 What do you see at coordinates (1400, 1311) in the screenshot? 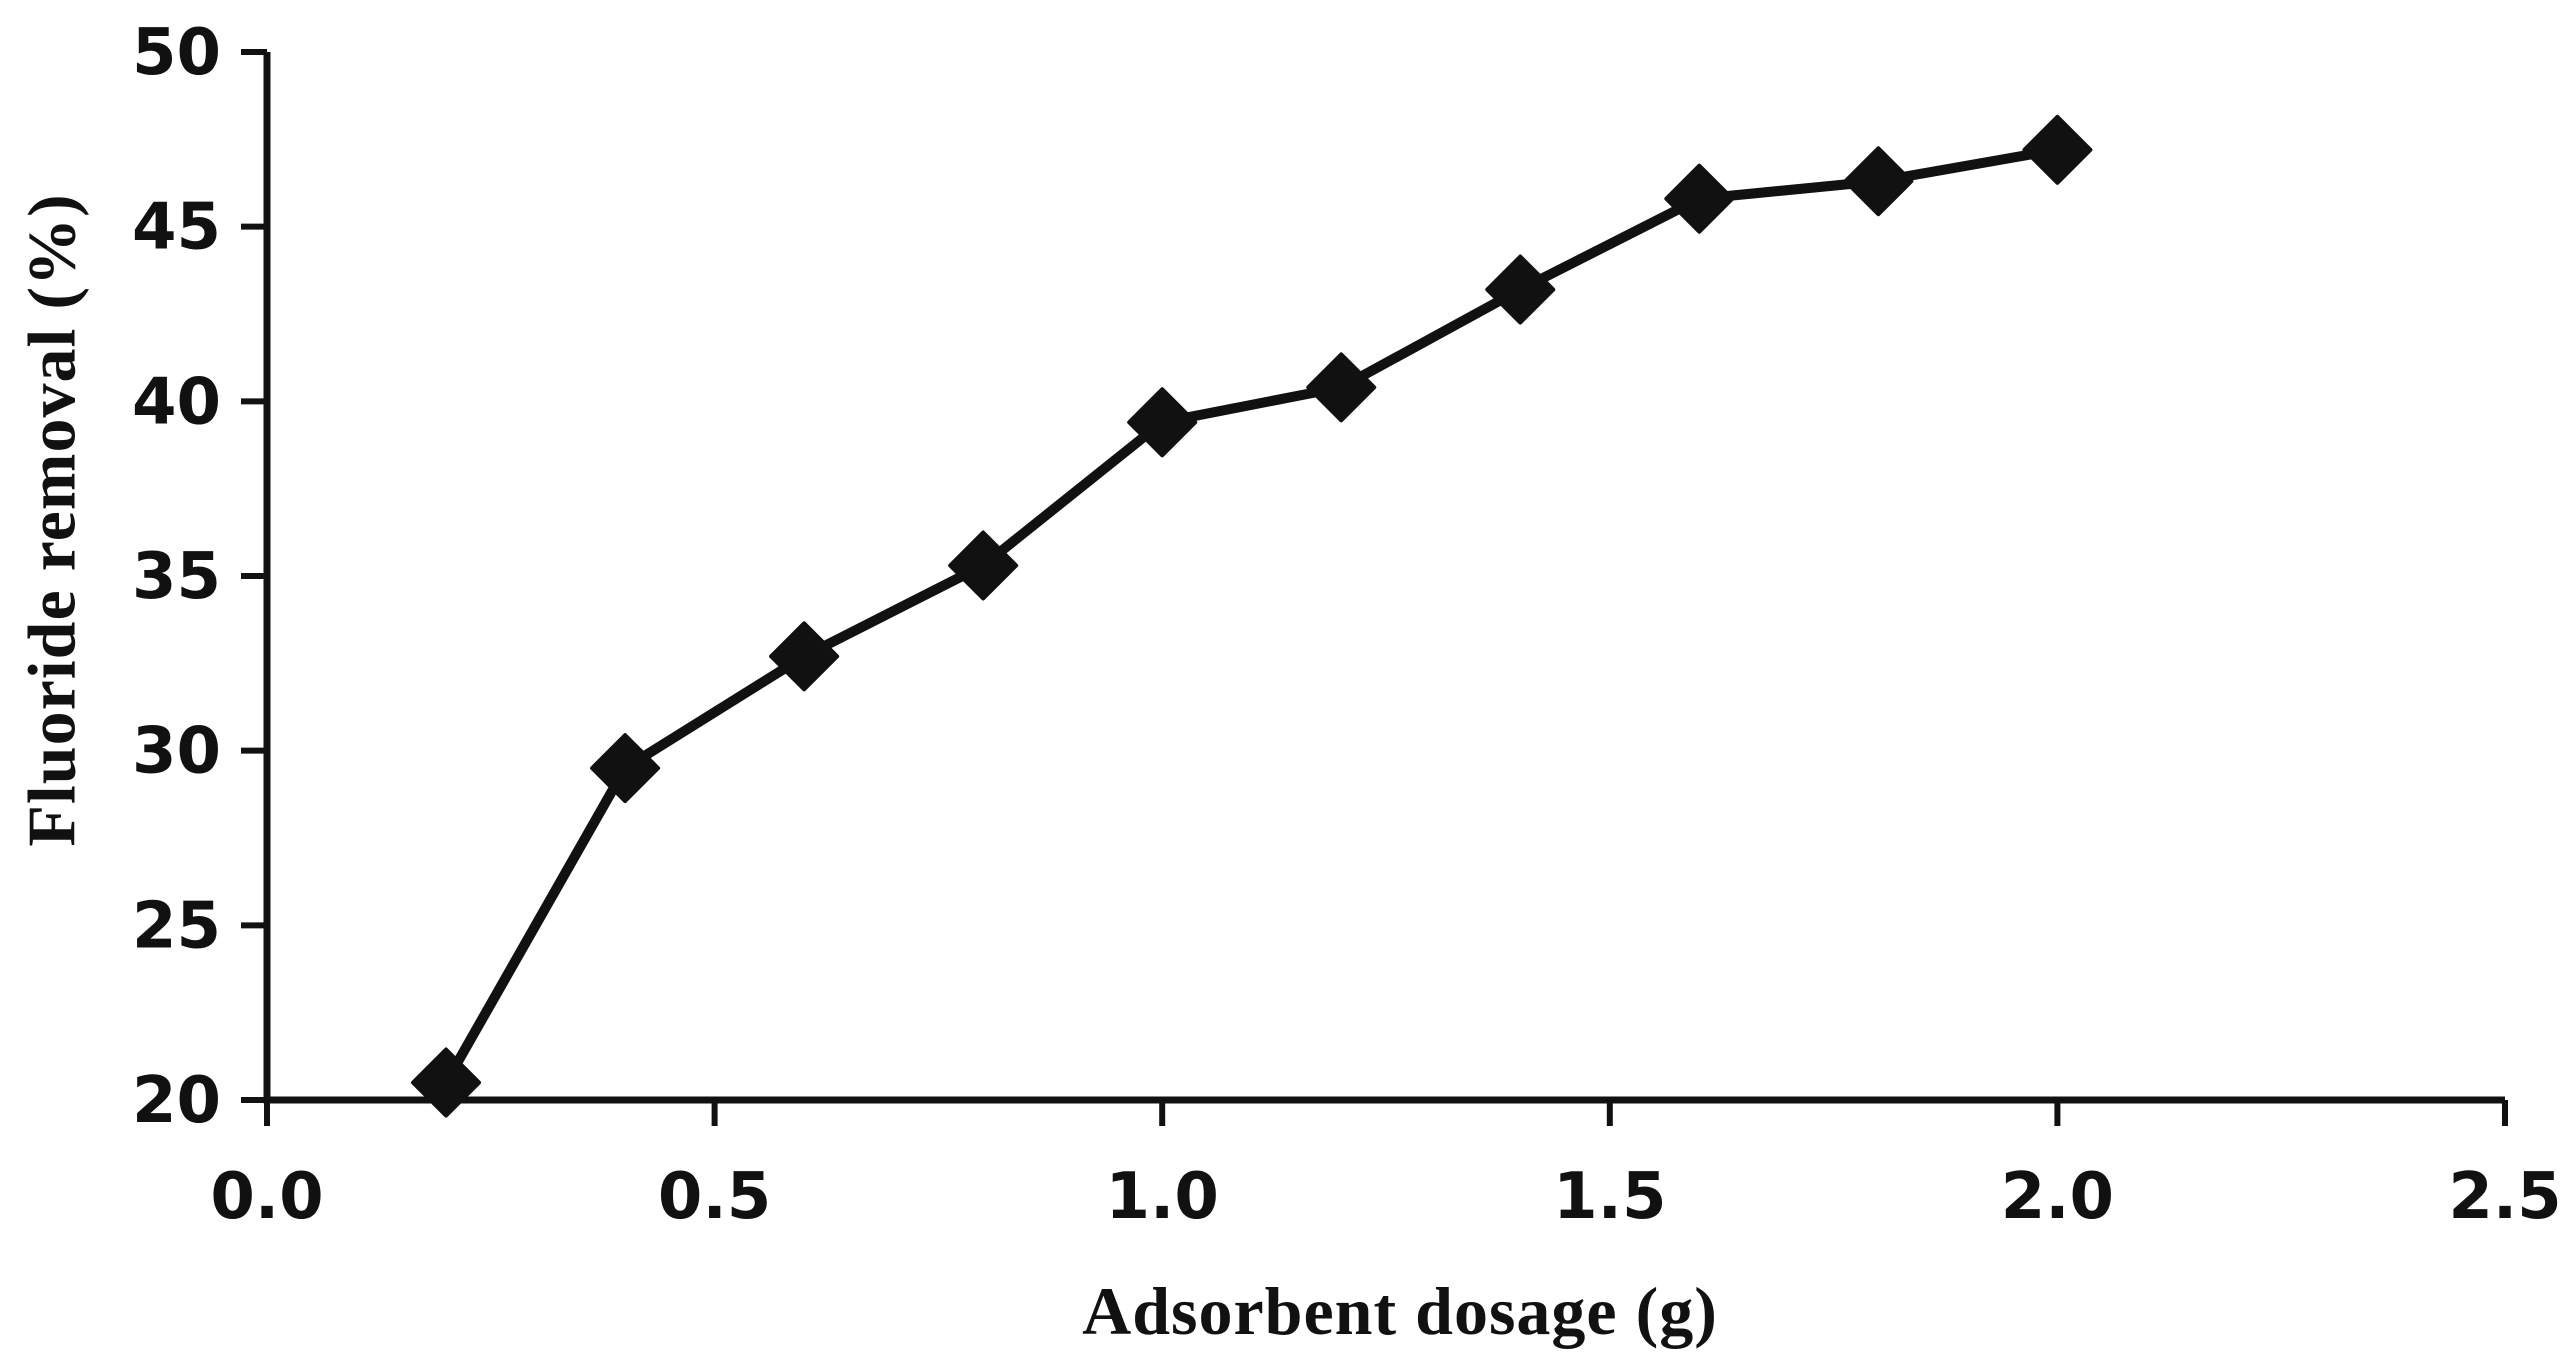
I see `x-axis-title: Adsorbent dosage (g)` at bounding box center [1400, 1311].